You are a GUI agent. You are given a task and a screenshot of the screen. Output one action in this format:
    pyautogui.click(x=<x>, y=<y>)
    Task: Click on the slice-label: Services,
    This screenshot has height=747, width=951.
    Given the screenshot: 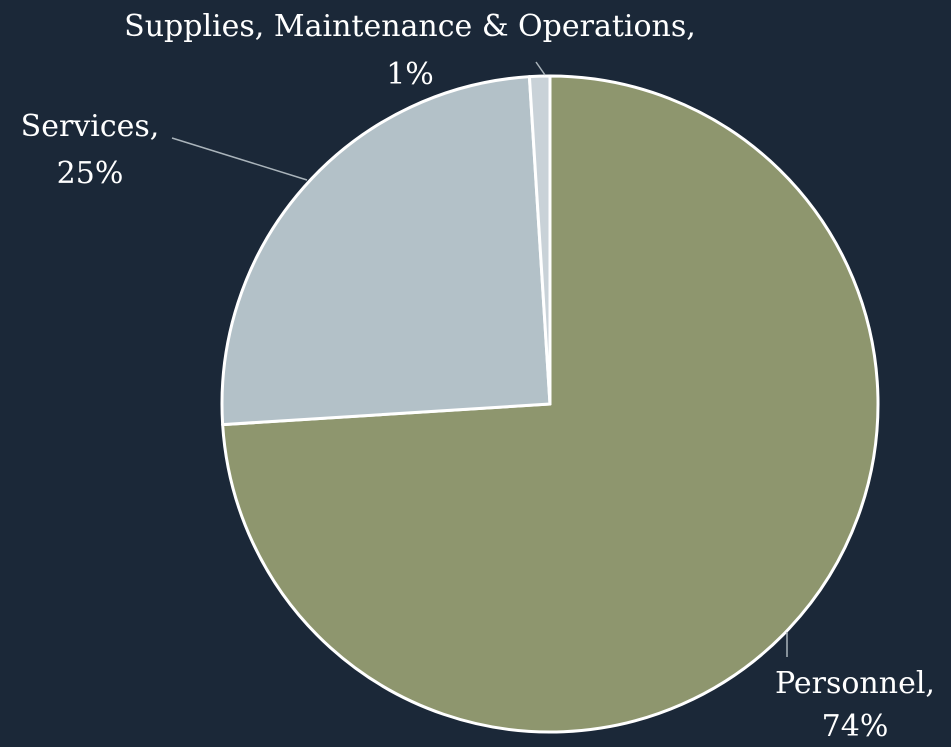 What is the action you would take?
    pyautogui.click(x=90, y=126)
    